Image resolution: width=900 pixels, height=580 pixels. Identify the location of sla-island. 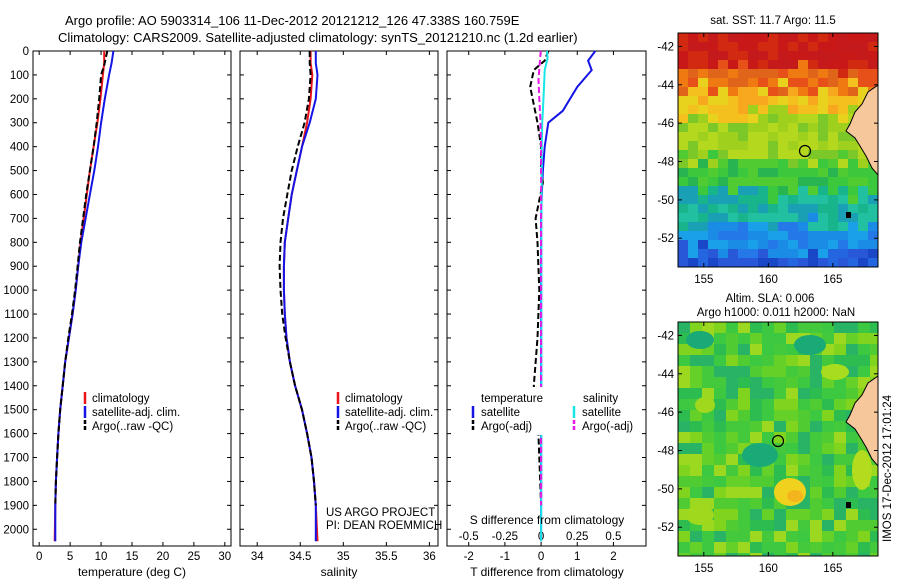
(848, 505).